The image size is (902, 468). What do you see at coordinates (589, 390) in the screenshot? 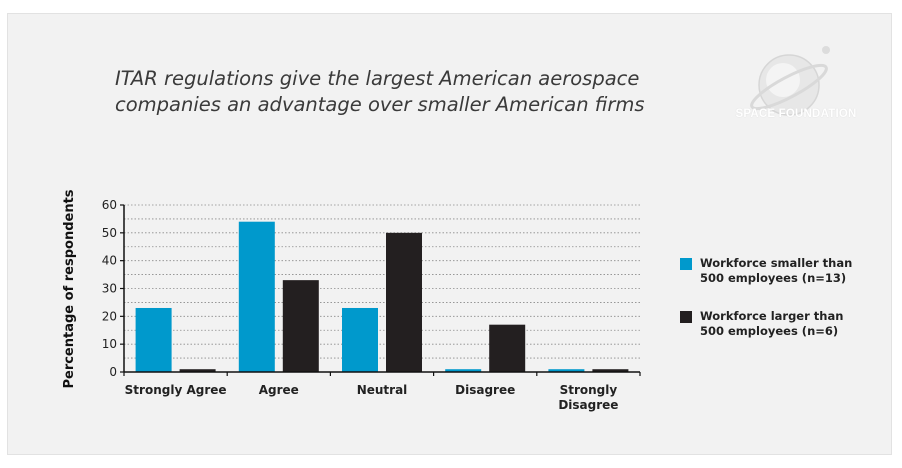
I see `x-category-label: Strongly` at bounding box center [589, 390].